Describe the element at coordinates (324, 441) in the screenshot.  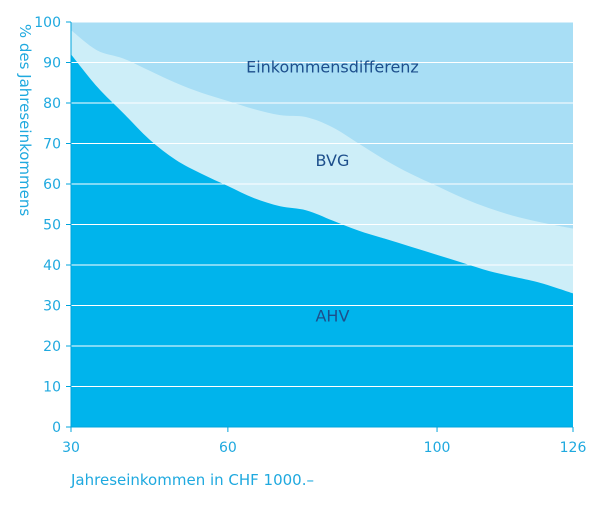
I see `x-tick-labels: 30 60 100 126` at that location.